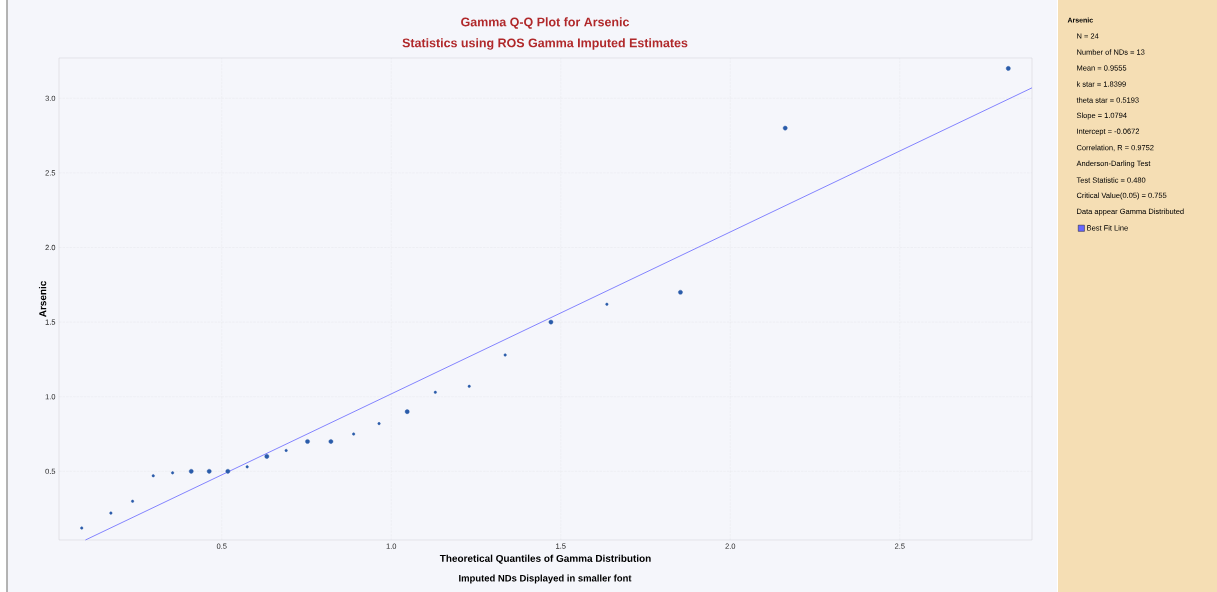 Image resolution: width=1217 pixels, height=592 pixels. Describe the element at coordinates (545, 44) in the screenshot. I see `chart-subtitle: Statistics using ROS Gamma Imputed Estimates` at that location.